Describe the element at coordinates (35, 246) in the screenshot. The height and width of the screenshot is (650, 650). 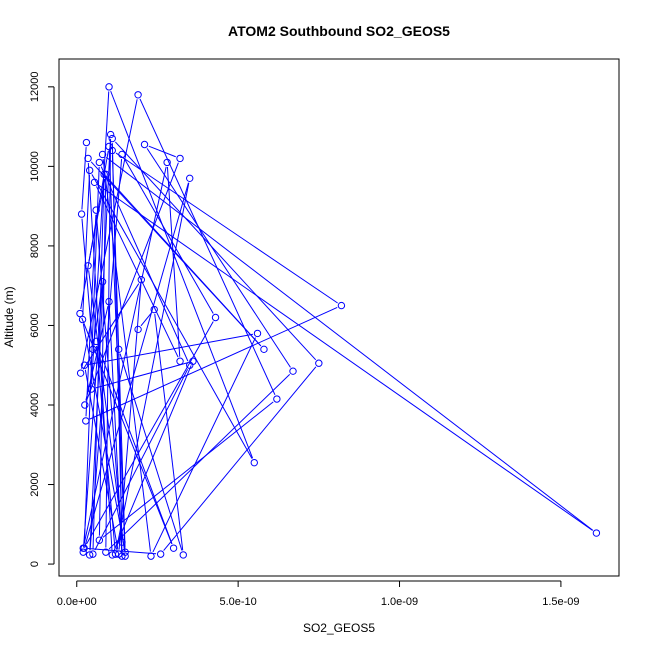
I see `y-tick-label: 8000` at that location.